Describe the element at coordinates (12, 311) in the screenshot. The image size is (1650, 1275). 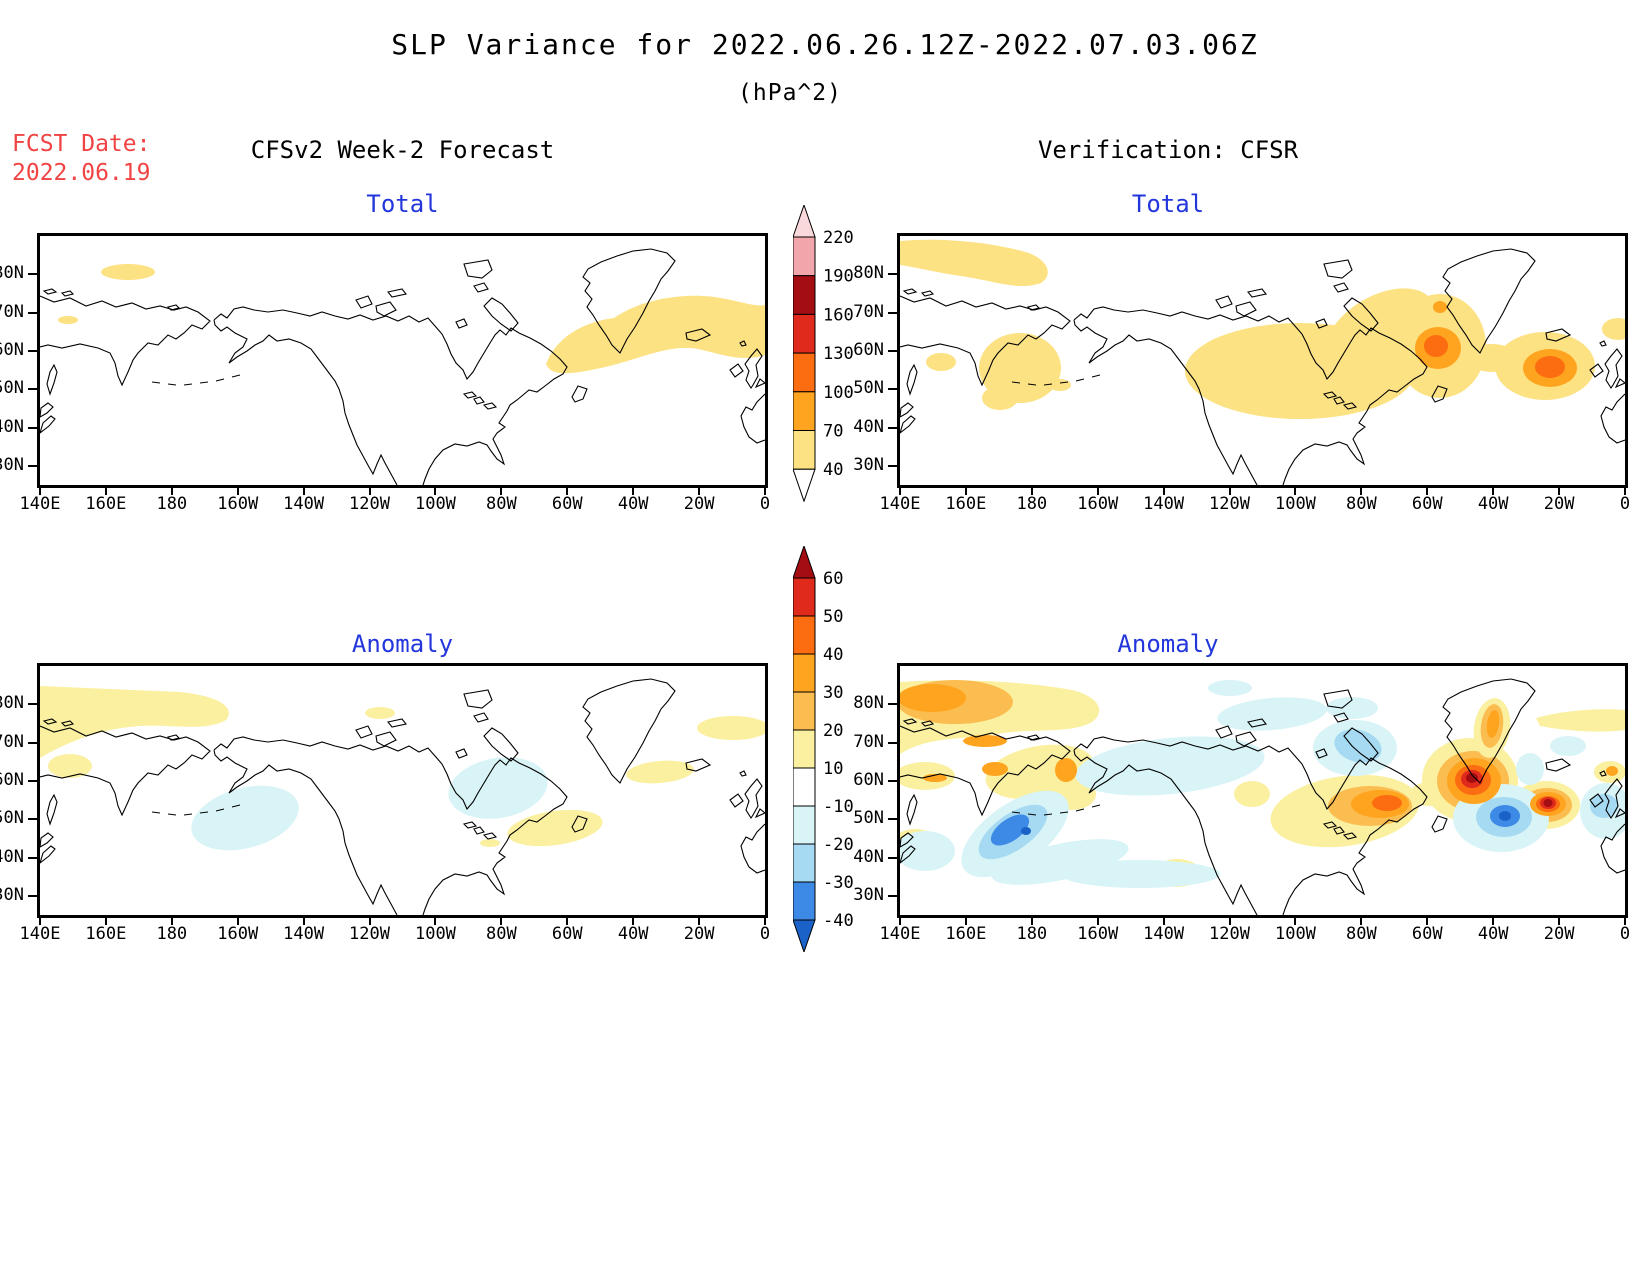
I see `lat-label: 70N` at that location.